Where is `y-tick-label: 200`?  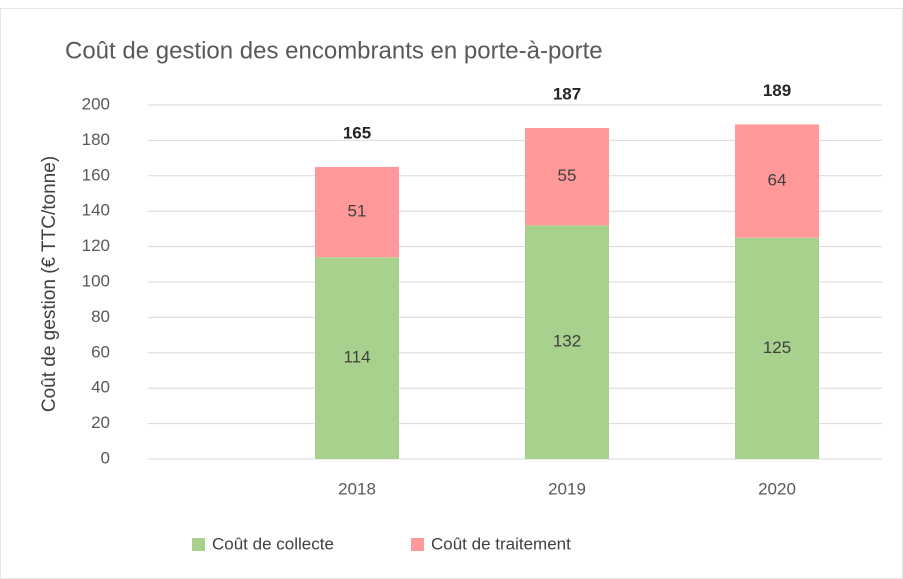 y-tick-label: 200 is located at coordinates (96, 103).